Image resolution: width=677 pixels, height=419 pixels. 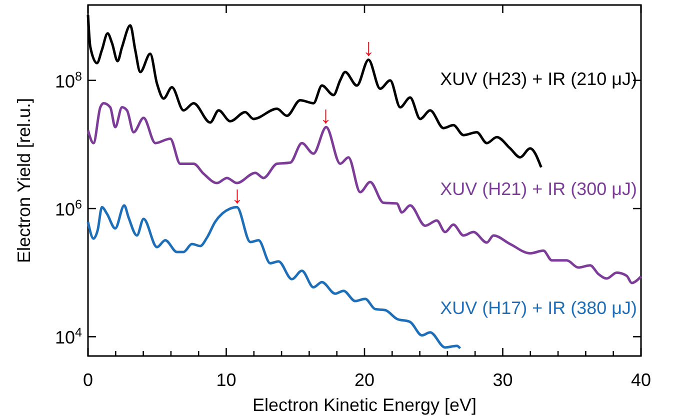 I want to click on y-tick-label: 10$^{6}$, so click(x=68, y=209).